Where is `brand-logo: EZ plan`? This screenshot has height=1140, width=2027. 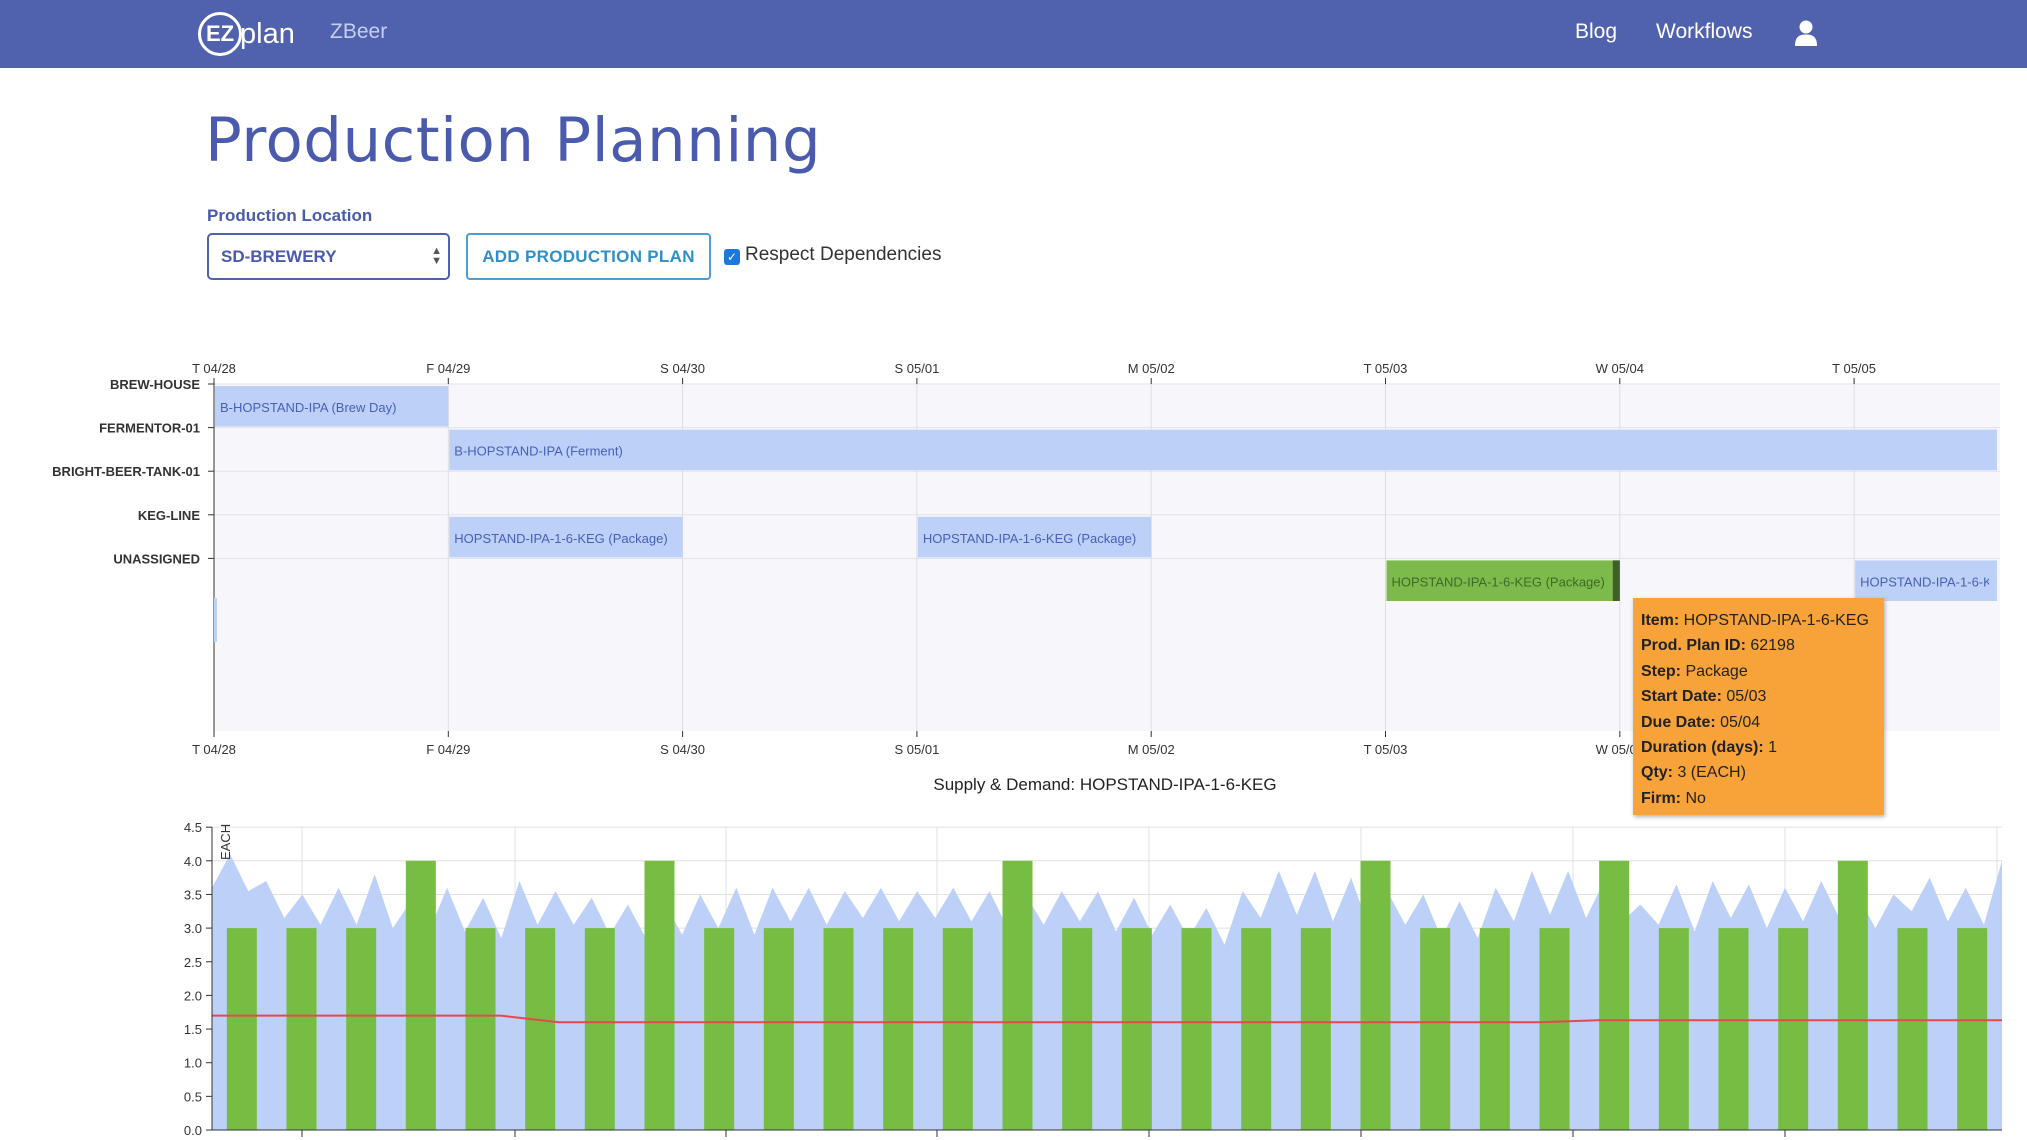
brand-logo: EZ plan is located at coordinates (246, 34).